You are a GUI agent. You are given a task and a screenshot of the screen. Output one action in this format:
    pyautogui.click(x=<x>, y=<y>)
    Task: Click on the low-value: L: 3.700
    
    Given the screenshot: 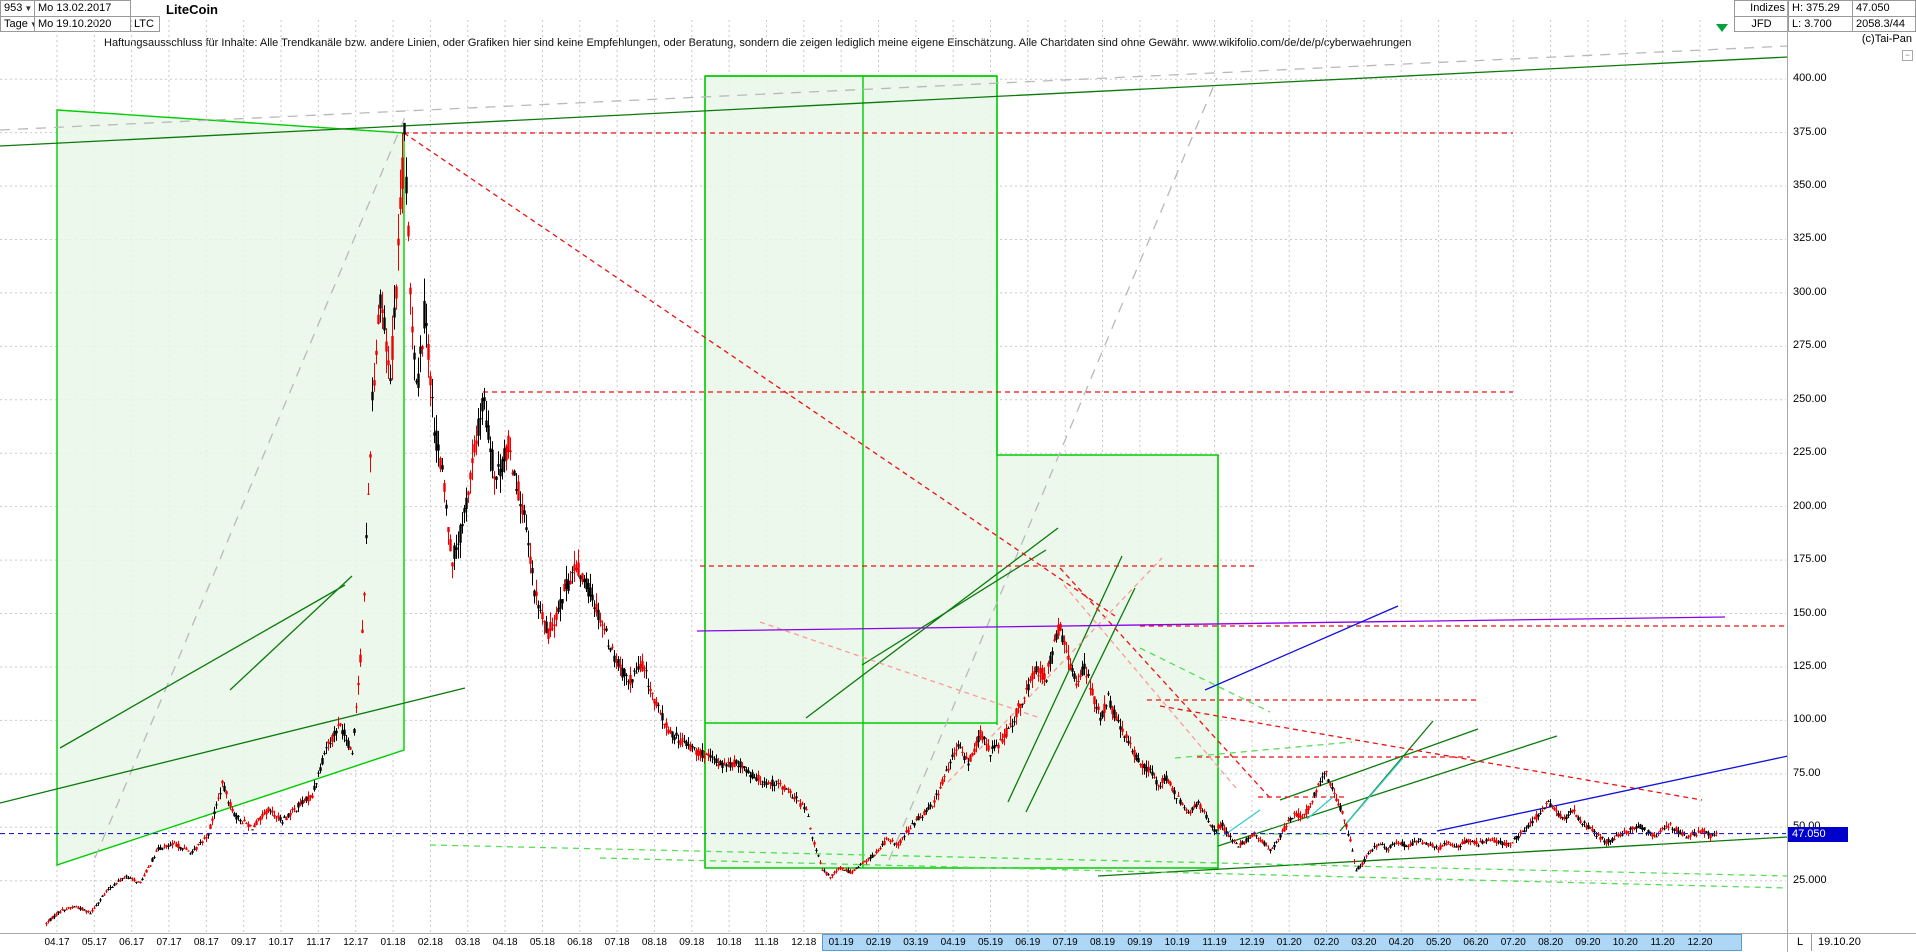 What is the action you would take?
    pyautogui.click(x=1820, y=24)
    